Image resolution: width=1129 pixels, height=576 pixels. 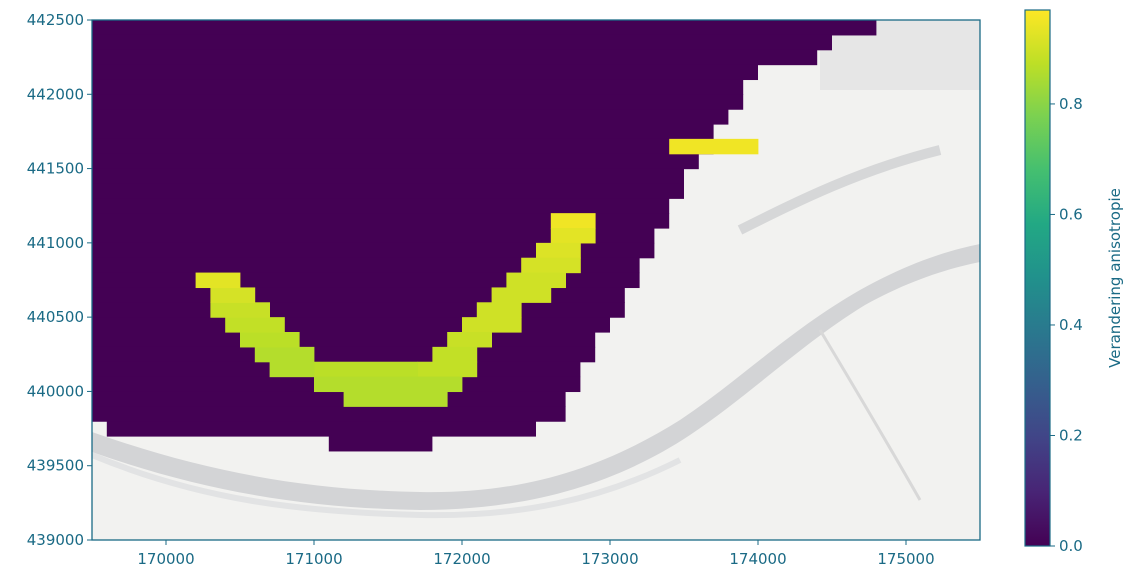 I want to click on colorbar-tick-label: 0.8, so click(x=1071, y=104).